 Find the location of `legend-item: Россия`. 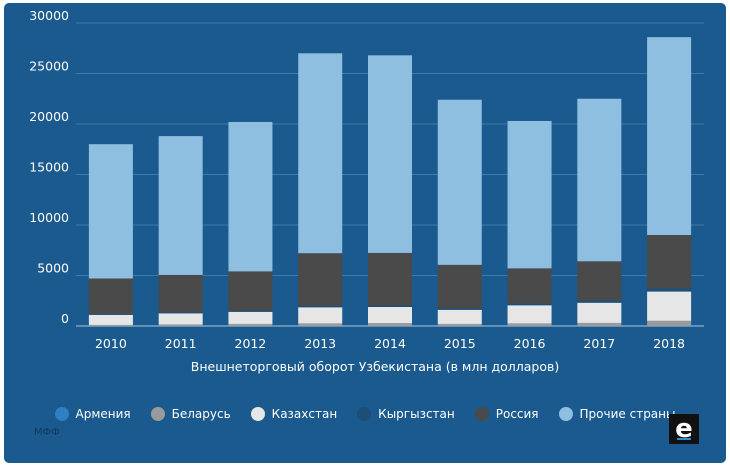

legend-item: Россия is located at coordinates (506, 414).